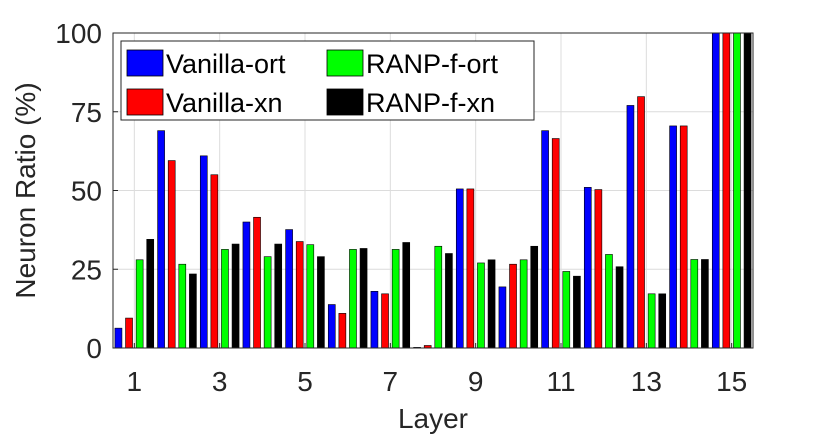 The height and width of the screenshot is (439, 830). I want to click on legend-swatch-RANP-f-xn, so click(345, 102).